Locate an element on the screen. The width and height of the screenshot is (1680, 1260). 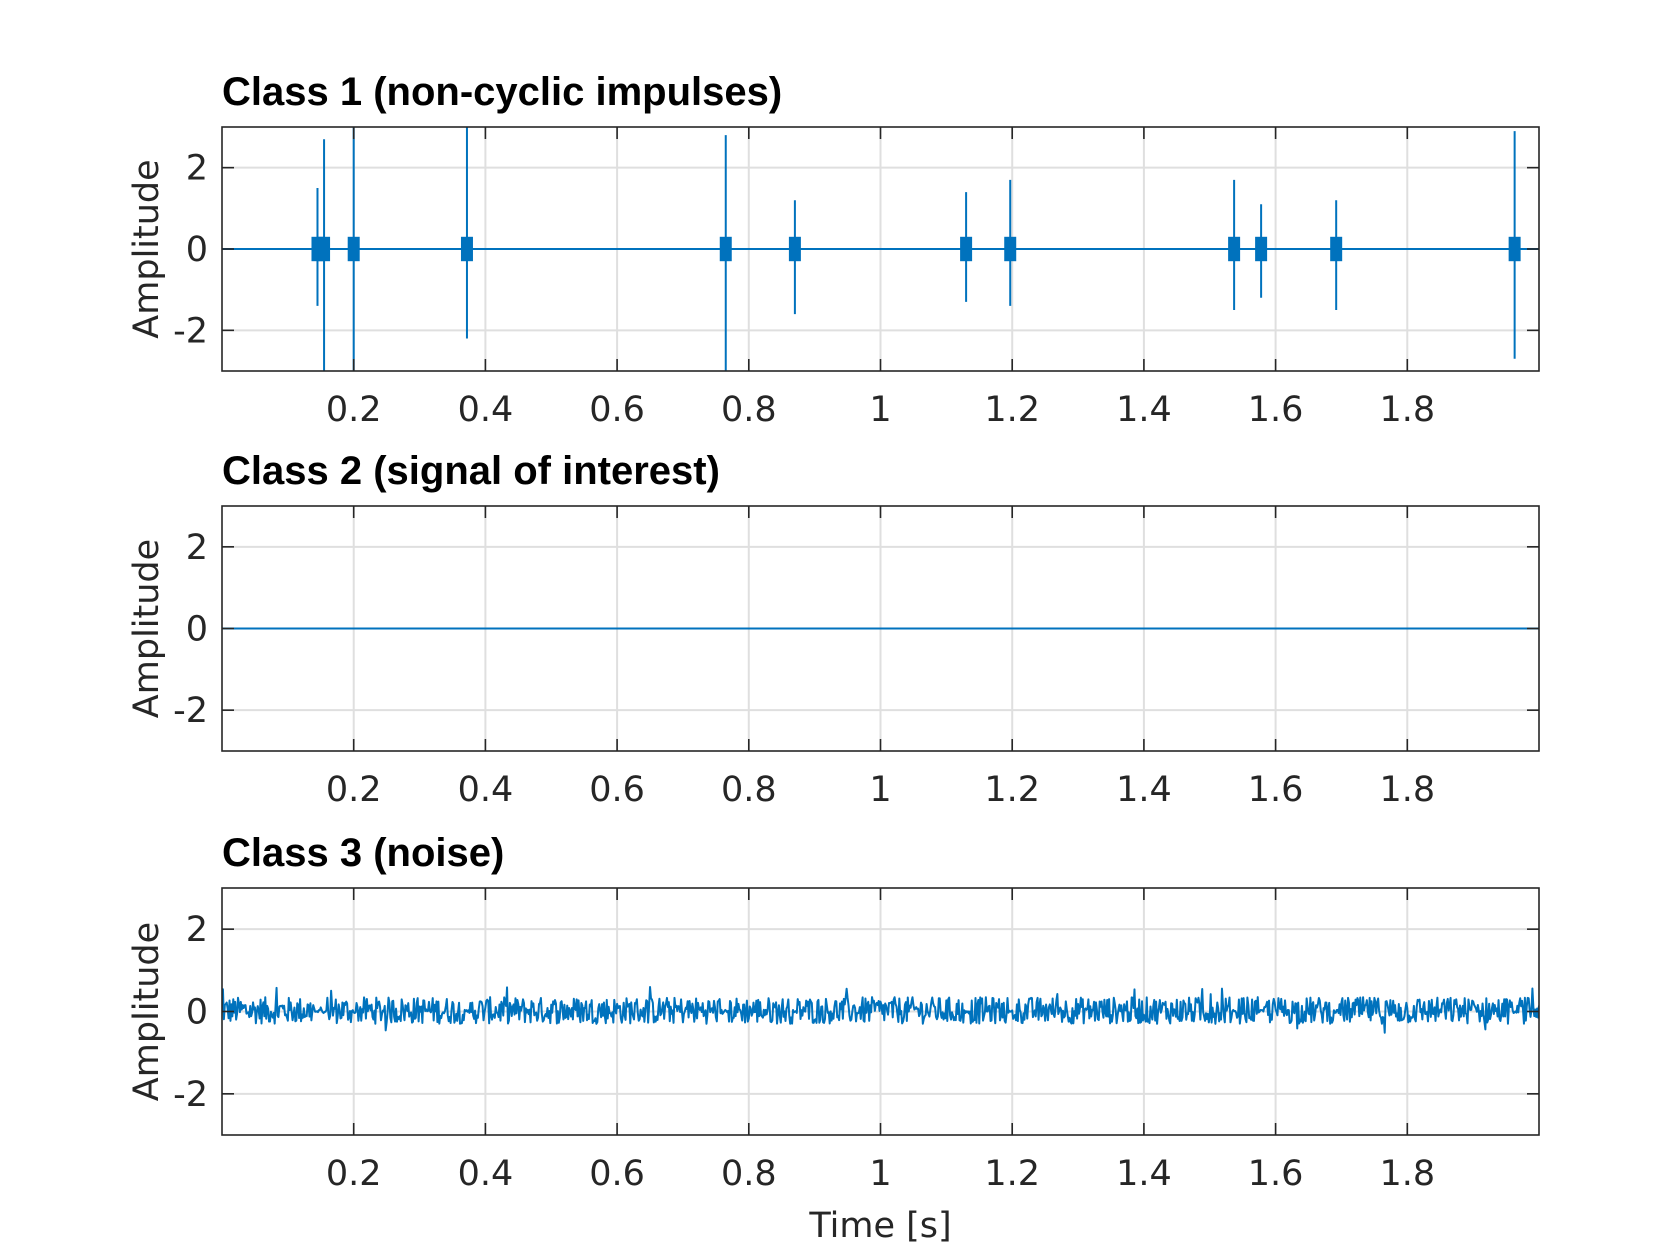
noise-trace is located at coordinates (880, 1010).